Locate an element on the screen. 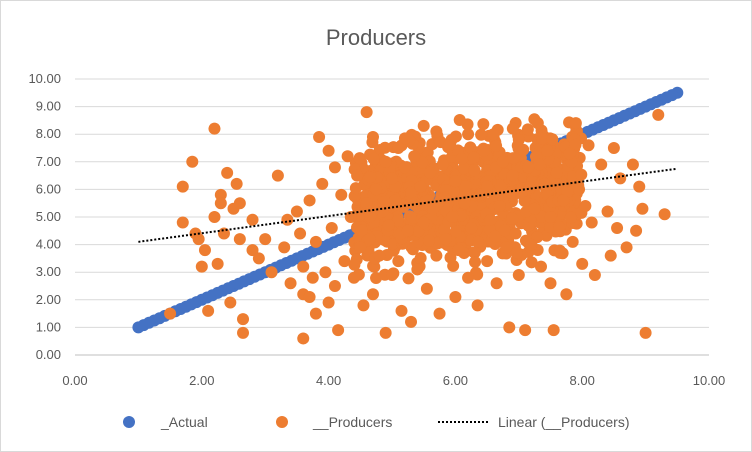  y-tick-label: 2.00 is located at coordinates (48, 299).